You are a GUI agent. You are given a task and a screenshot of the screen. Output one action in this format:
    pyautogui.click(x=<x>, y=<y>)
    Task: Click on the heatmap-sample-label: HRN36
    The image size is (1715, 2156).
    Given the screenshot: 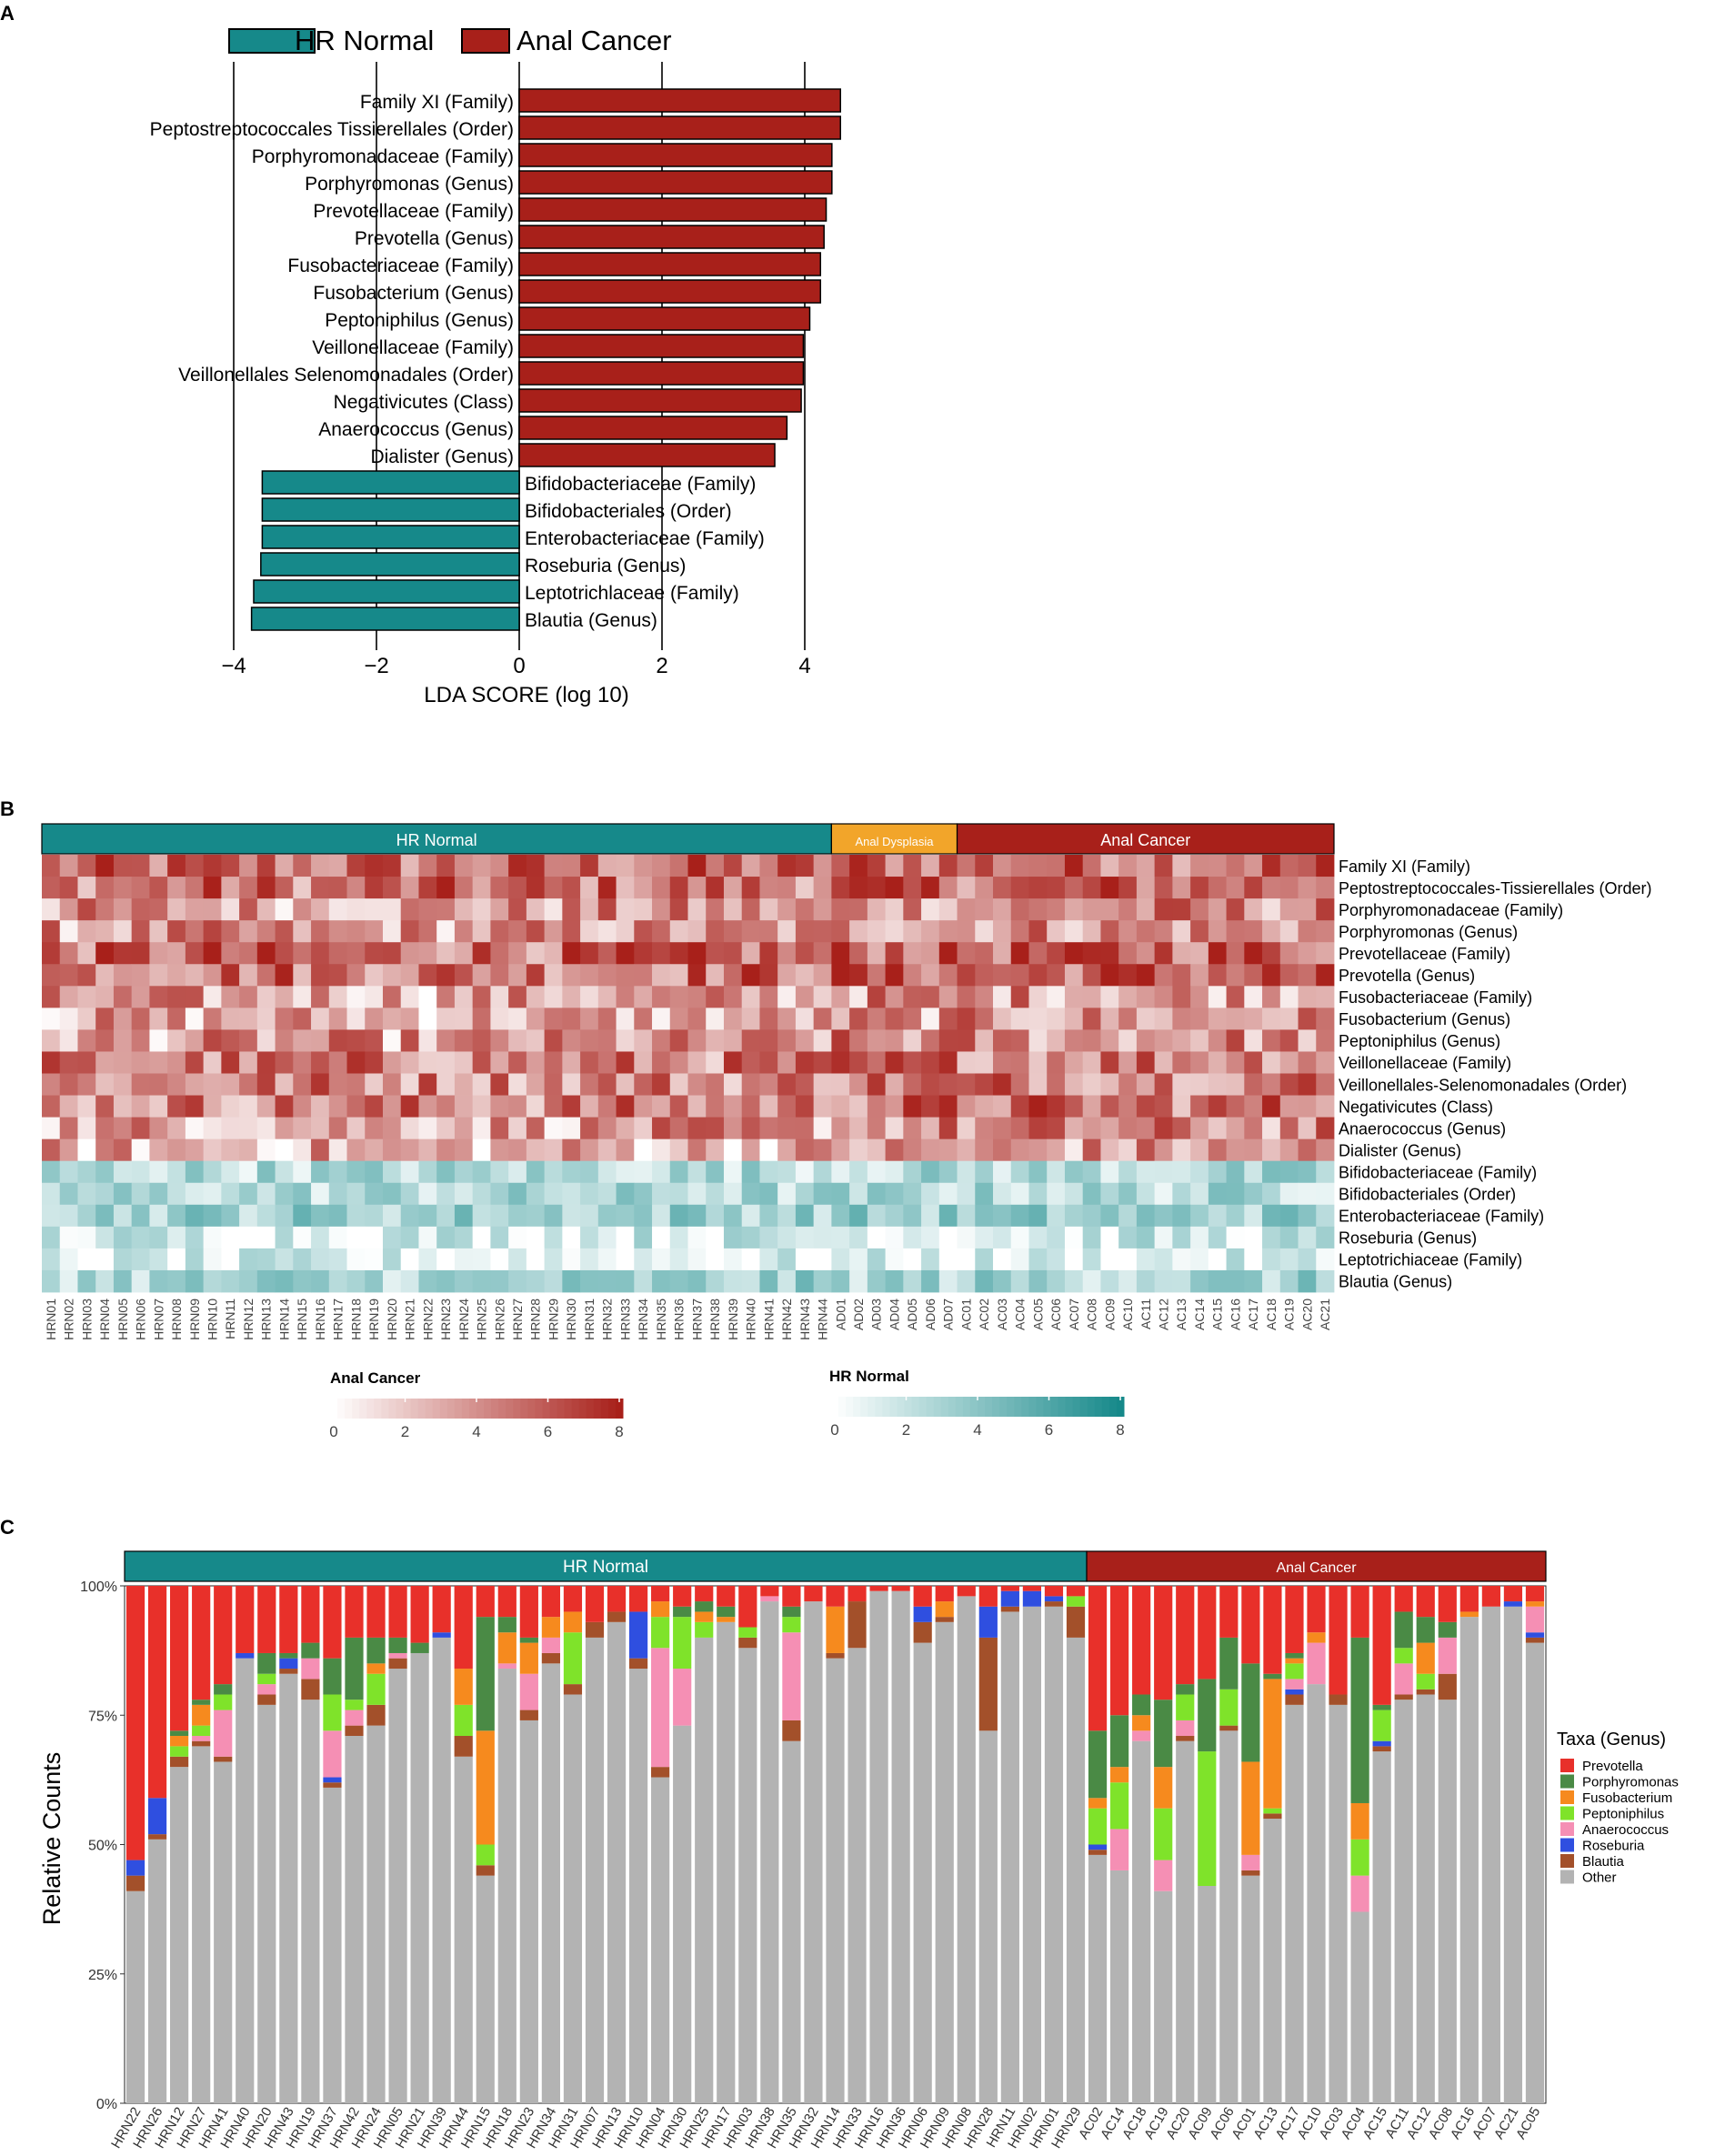 What is the action you would take?
    pyautogui.click(x=679, y=1319)
    